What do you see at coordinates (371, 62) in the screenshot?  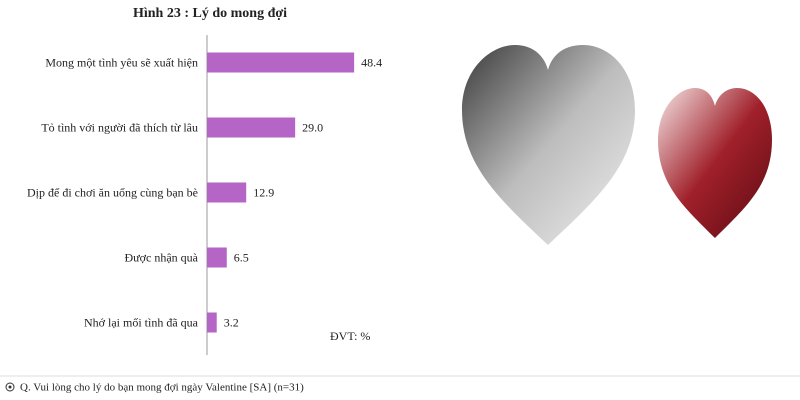 I see `value-label: 48.4` at bounding box center [371, 62].